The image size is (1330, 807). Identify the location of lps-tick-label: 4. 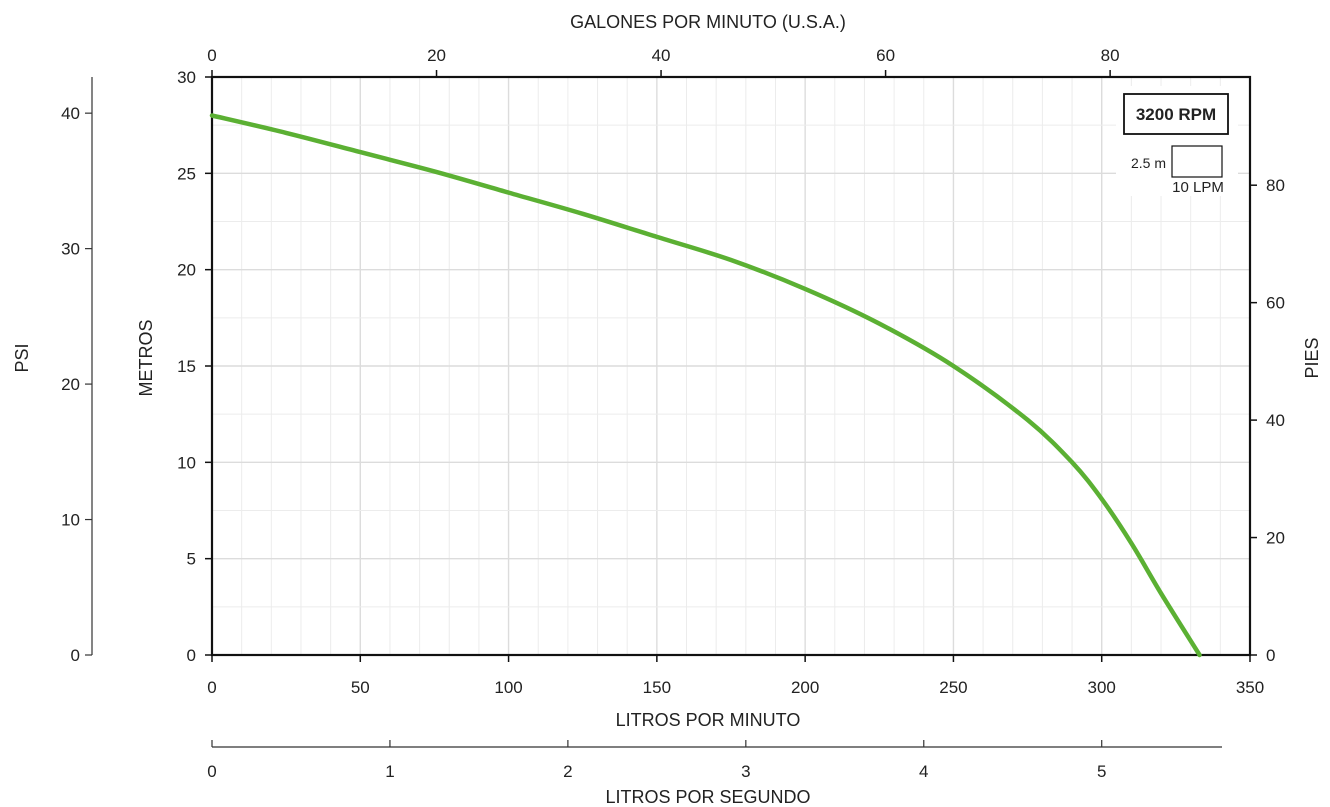
(923, 771).